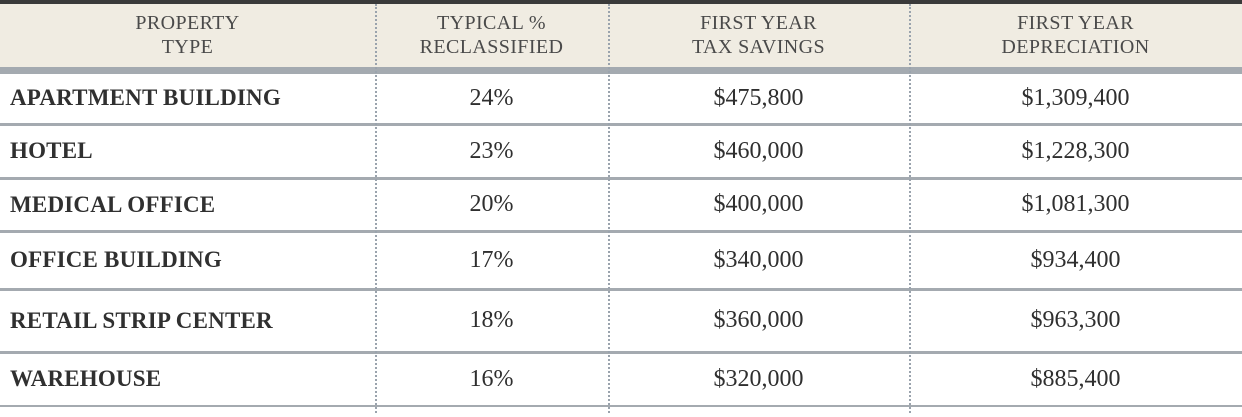 The height and width of the screenshot is (417, 1242). I want to click on reclassified-percent-cell: 20%, so click(491, 205).